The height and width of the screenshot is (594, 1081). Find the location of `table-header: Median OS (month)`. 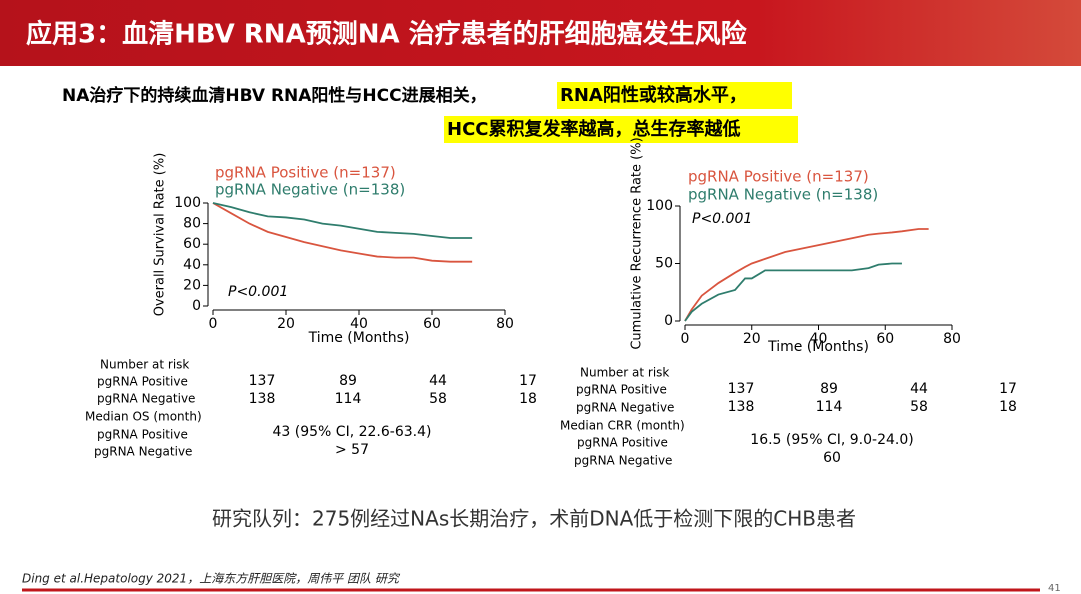

table-header: Median OS (month) is located at coordinates (143, 417).